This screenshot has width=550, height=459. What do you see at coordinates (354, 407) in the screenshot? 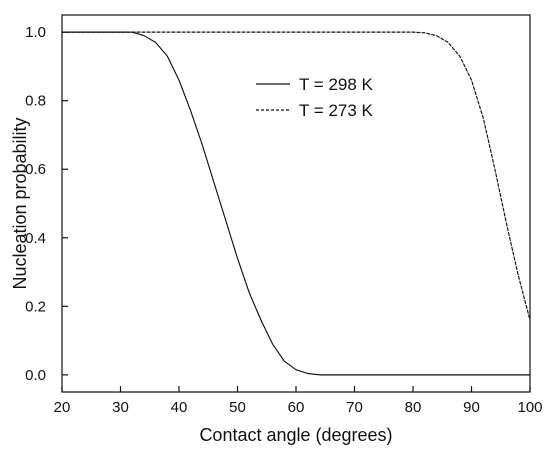
I see `x-tick-label: 70` at bounding box center [354, 407].